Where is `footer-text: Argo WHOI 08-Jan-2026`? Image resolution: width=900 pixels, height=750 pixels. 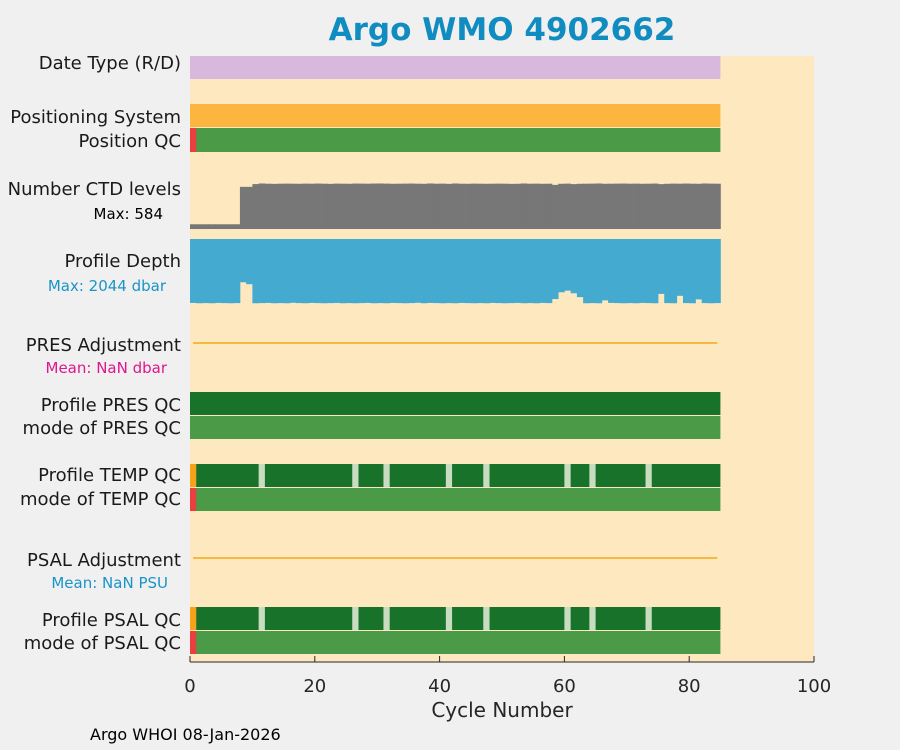 footer-text: Argo WHOI 08-Jan-2026 is located at coordinates (185, 734).